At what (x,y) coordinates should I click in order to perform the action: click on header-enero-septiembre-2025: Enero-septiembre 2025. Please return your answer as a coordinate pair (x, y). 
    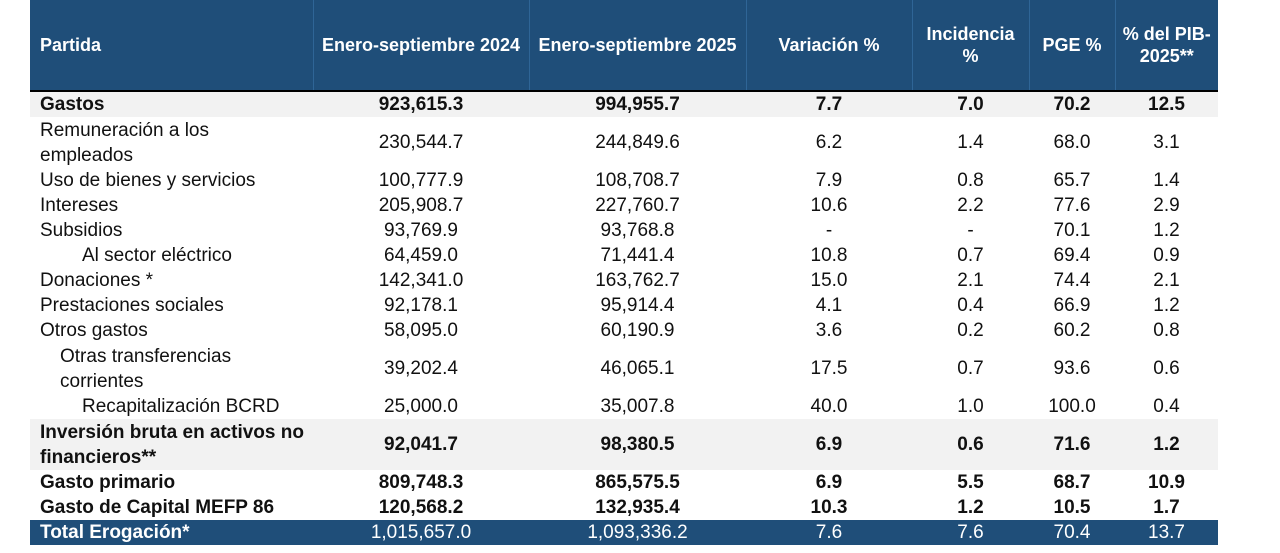
    Looking at the image, I should click on (638, 45).